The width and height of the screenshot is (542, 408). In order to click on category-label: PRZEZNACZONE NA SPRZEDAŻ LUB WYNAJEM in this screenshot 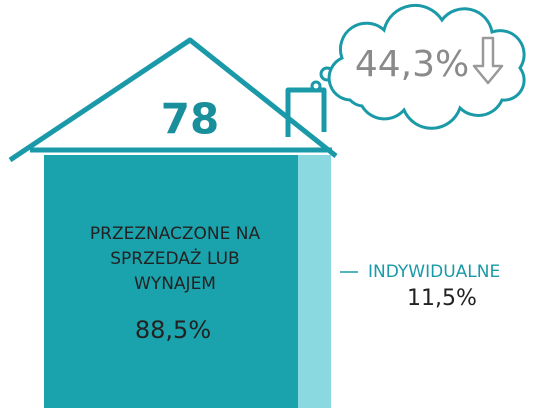, I will do `click(175, 259)`.